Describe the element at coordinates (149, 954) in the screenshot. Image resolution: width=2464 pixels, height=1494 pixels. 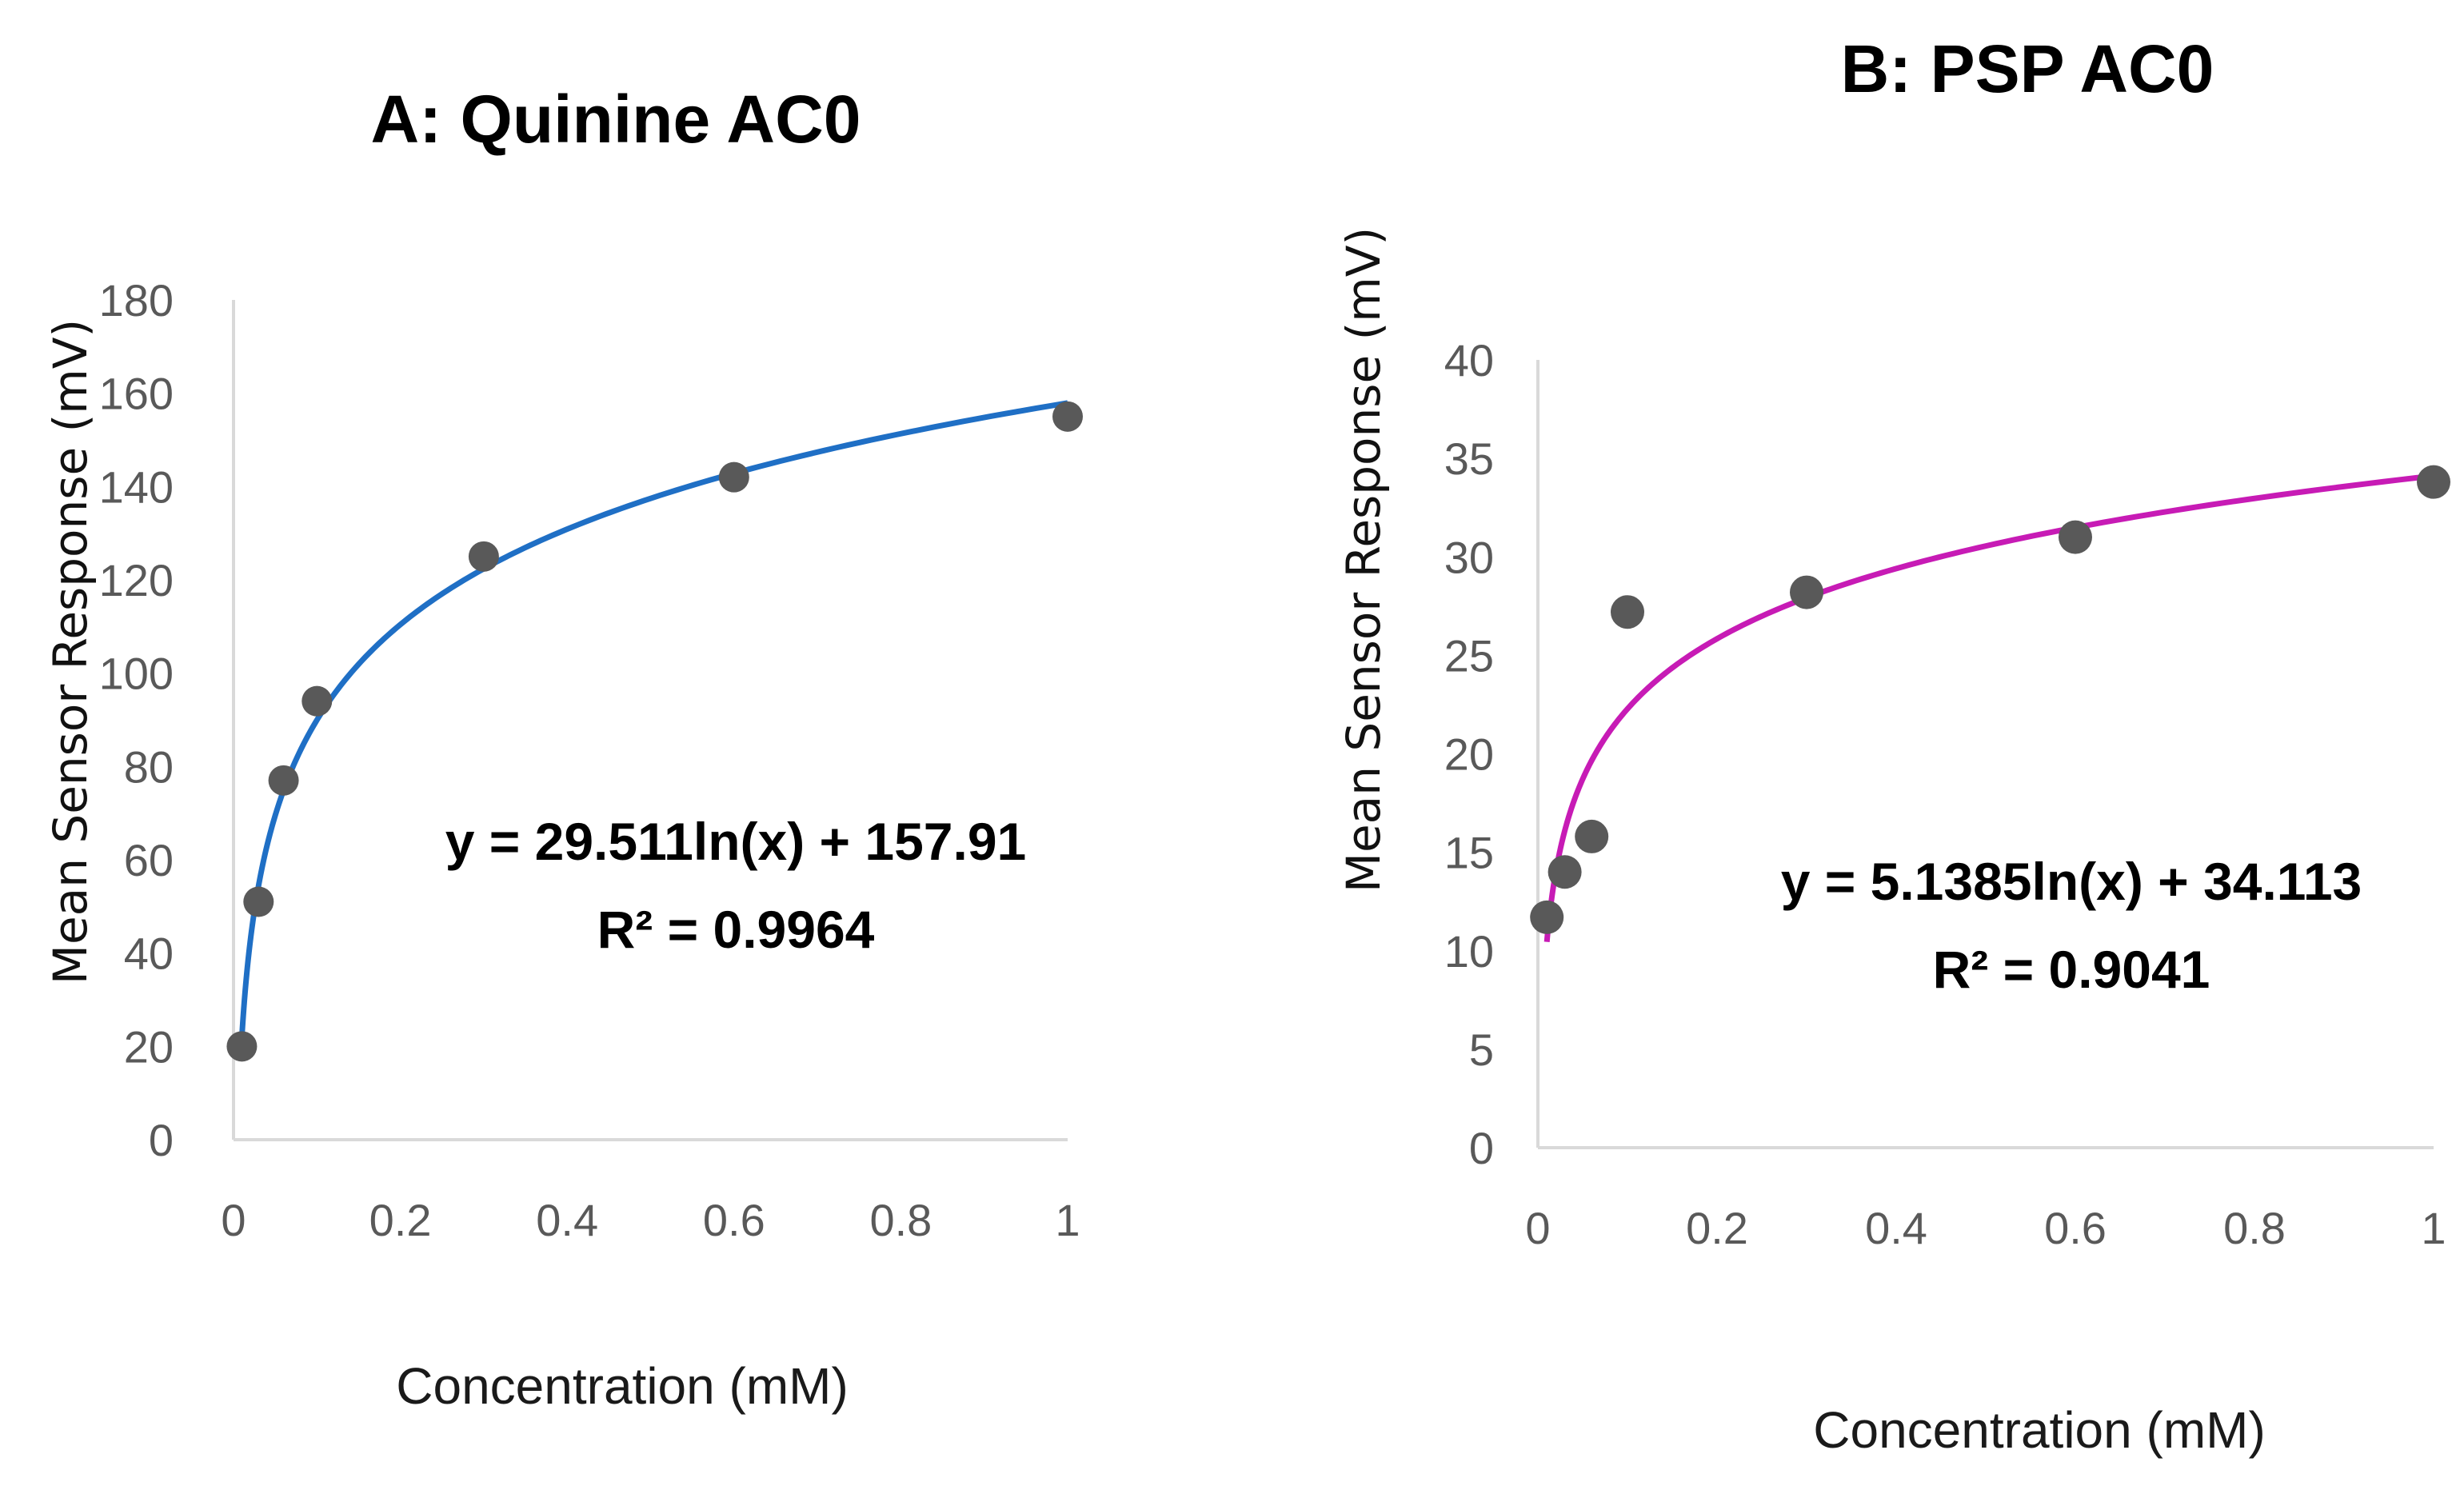
I see `chart-a-y-tick-label: 40` at that location.